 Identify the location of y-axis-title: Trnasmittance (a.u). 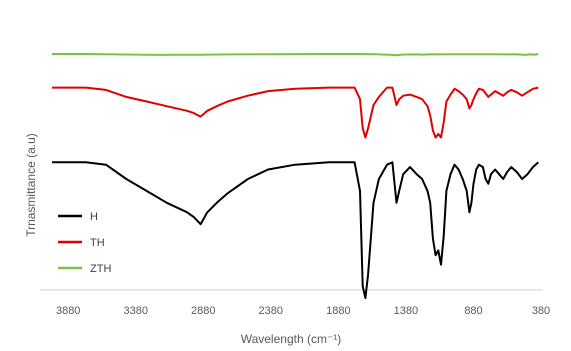
(31, 185).